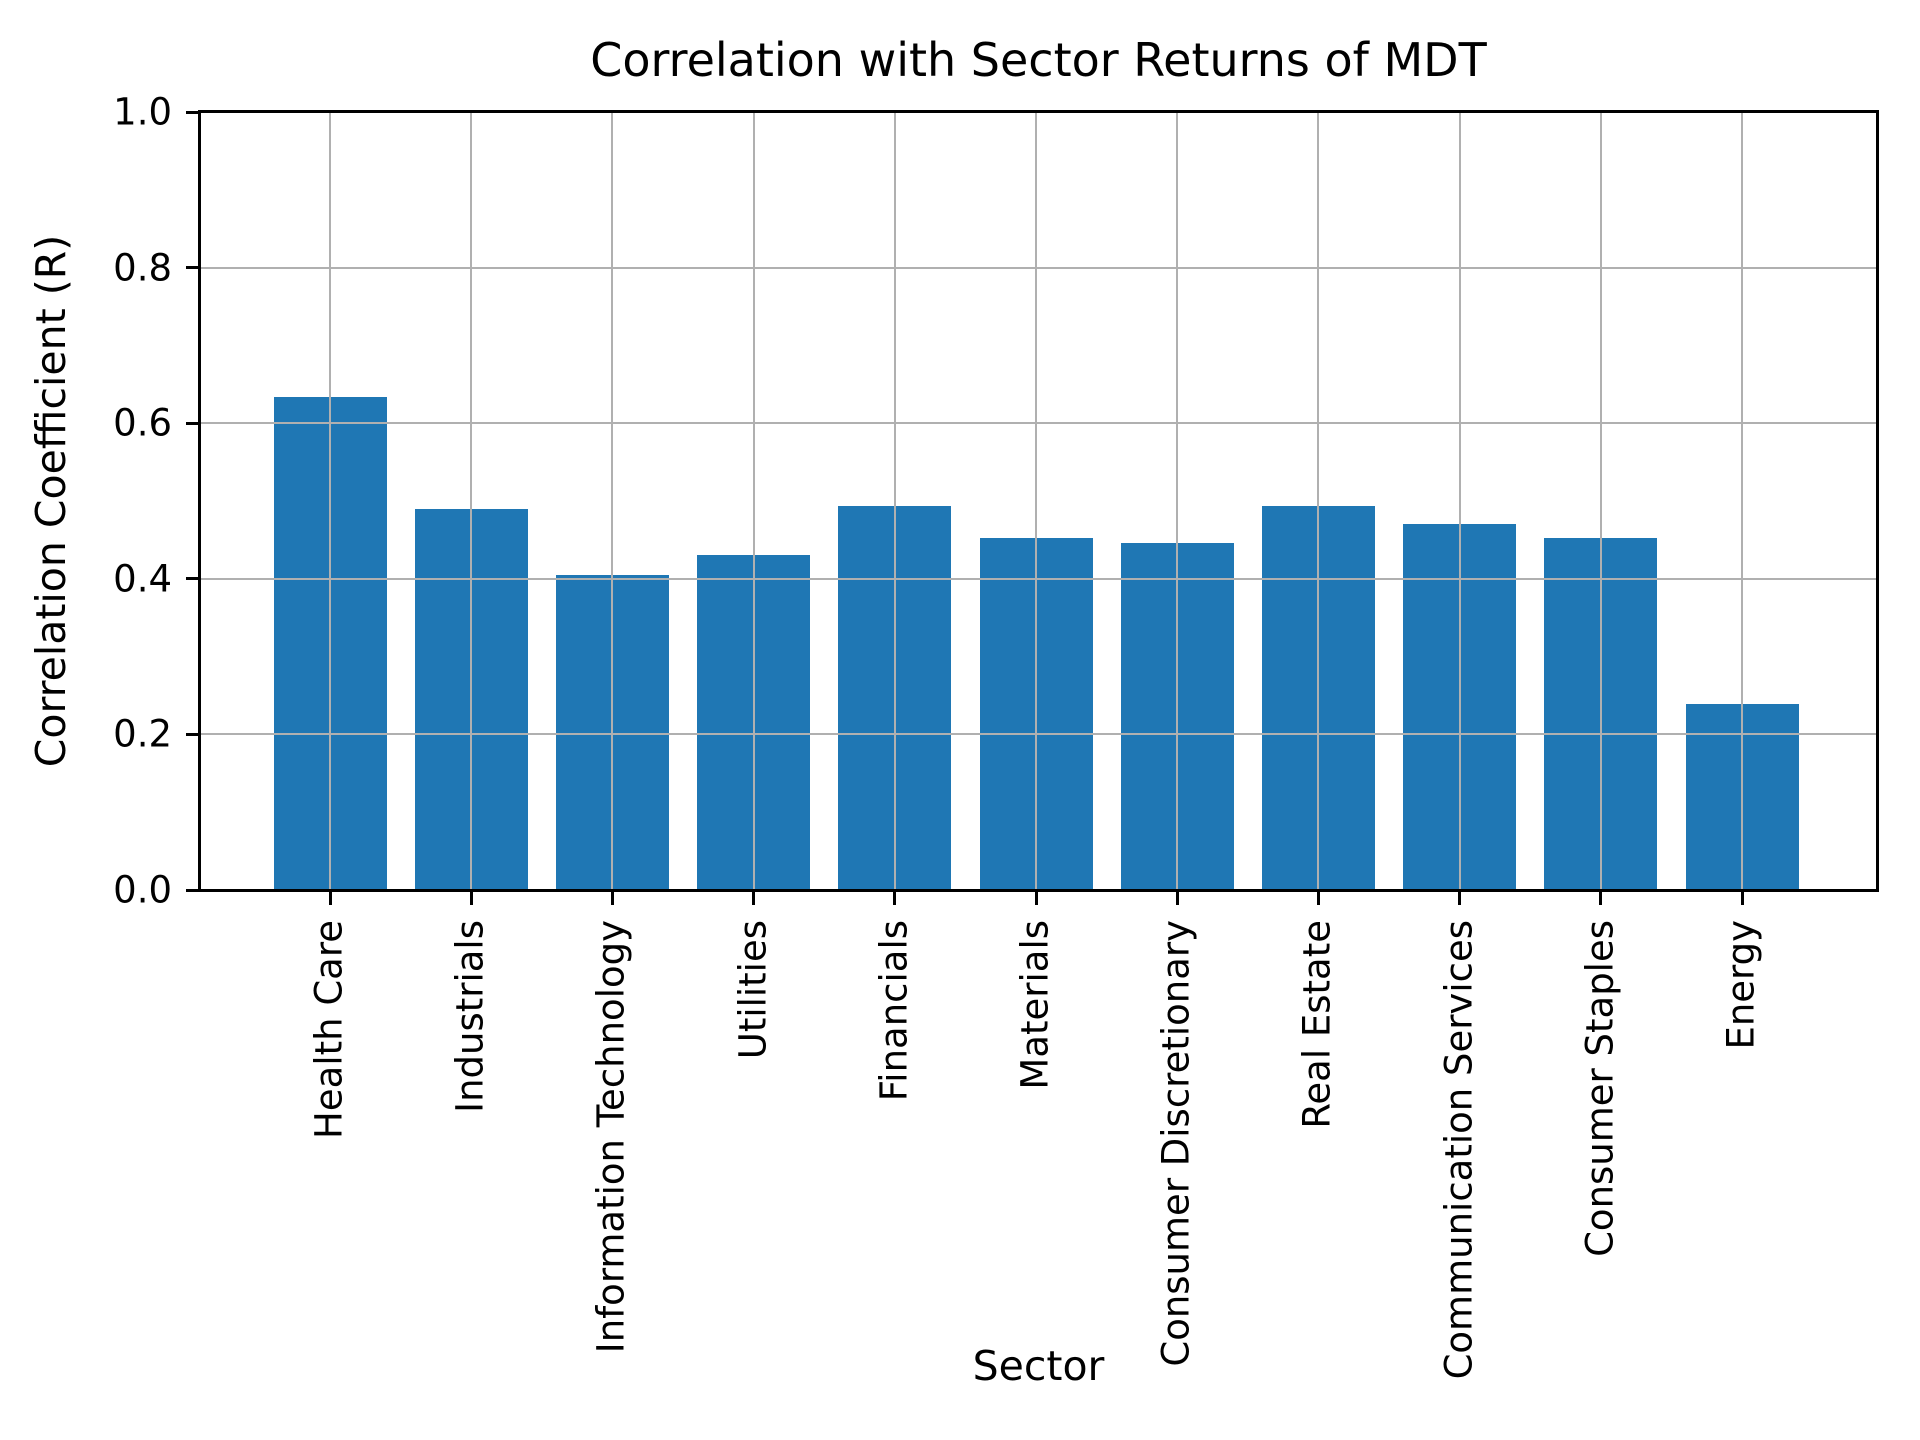 The image size is (1920, 1440). What do you see at coordinates (330, 898) in the screenshot?
I see `x-tick-health-care` at bounding box center [330, 898].